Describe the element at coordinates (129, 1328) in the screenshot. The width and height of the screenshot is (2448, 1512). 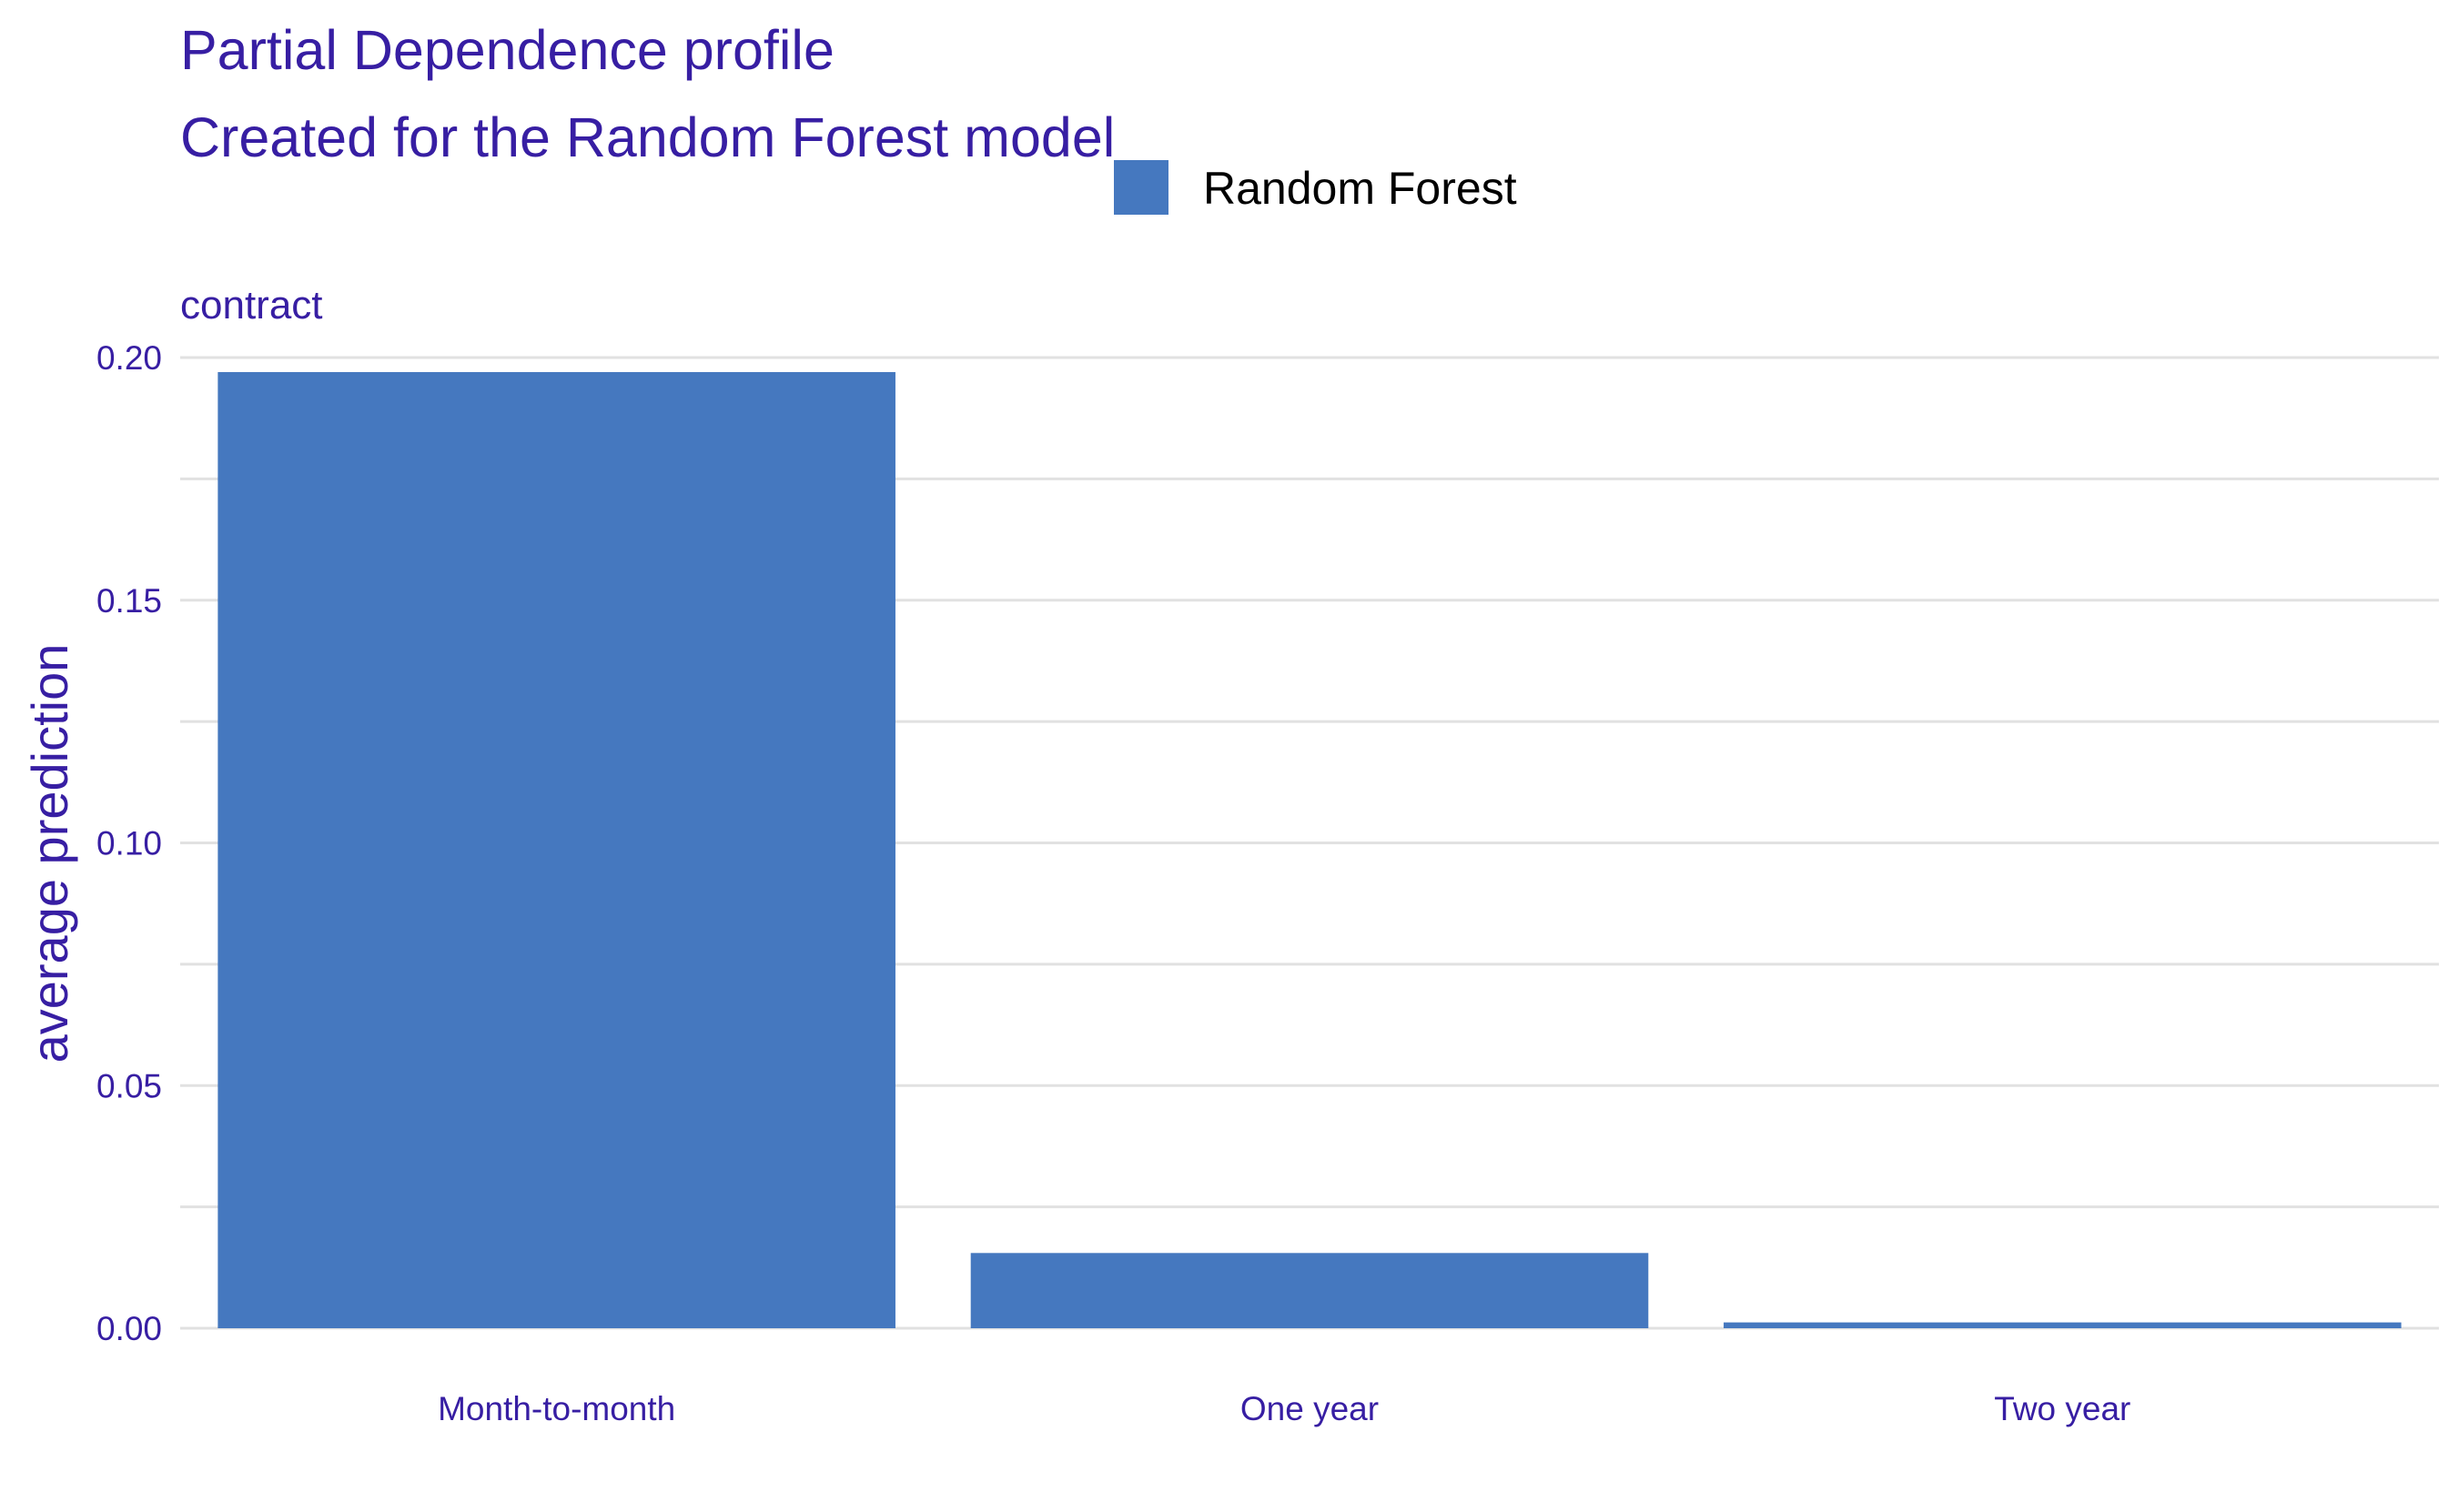
I see `y-tick-label: 0.00` at that location.